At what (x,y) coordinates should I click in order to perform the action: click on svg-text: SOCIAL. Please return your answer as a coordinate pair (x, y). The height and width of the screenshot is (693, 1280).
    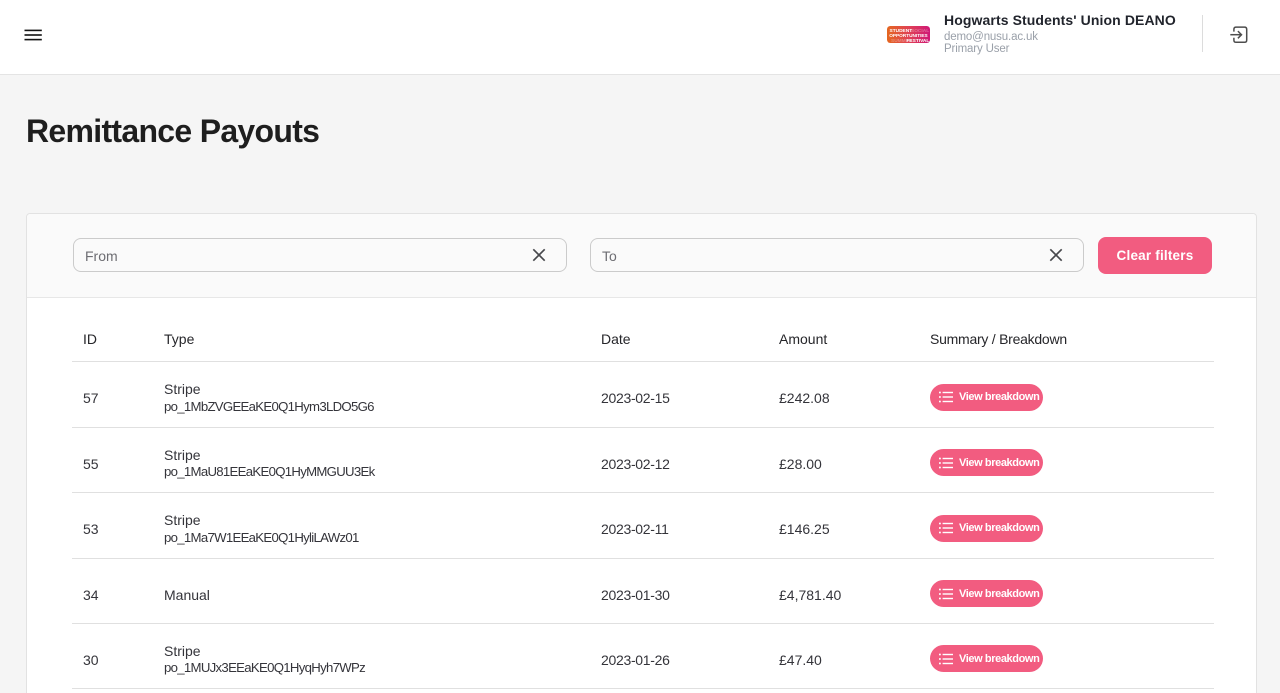
    Looking at the image, I should click on (920, 31).